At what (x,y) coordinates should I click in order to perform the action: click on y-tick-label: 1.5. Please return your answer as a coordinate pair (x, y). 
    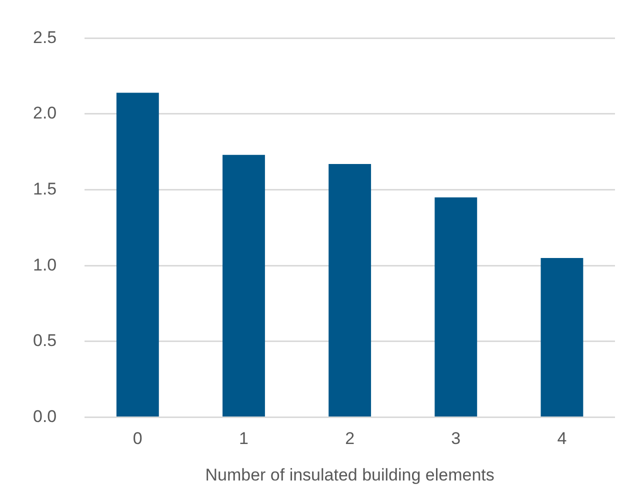
    Looking at the image, I should click on (44, 188).